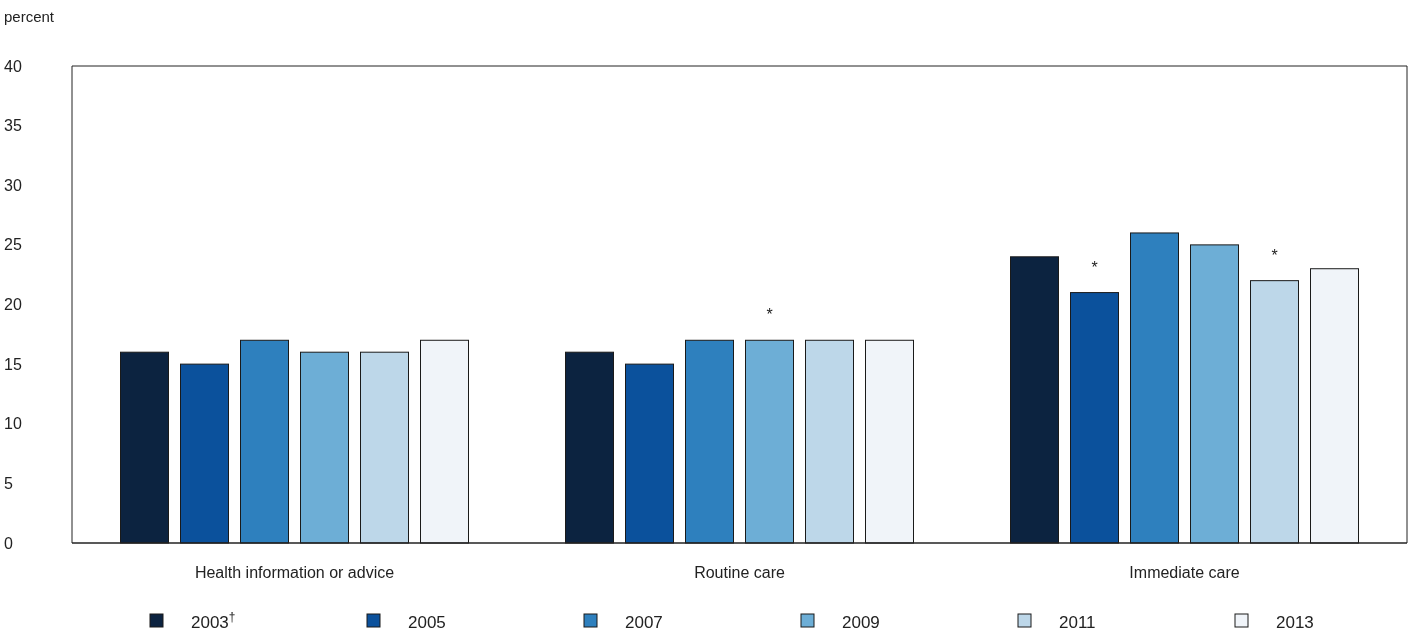 The height and width of the screenshot is (636, 1408). What do you see at coordinates (13, 364) in the screenshot?
I see `y-tick-label: 15` at bounding box center [13, 364].